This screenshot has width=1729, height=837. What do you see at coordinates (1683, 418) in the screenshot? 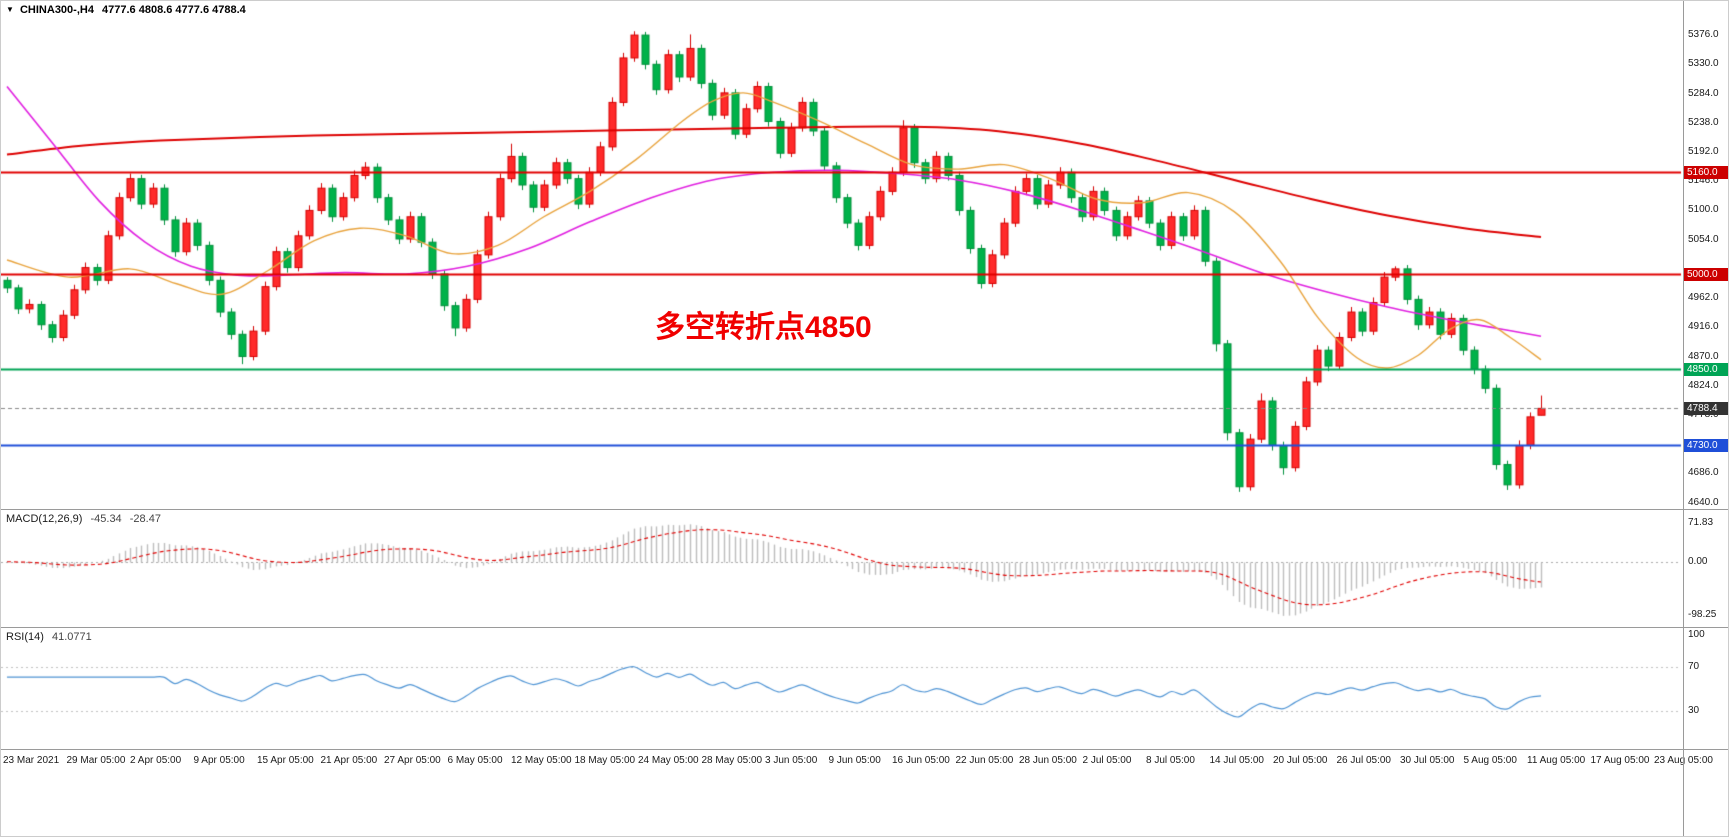
I see `axis-separator` at bounding box center [1683, 418].